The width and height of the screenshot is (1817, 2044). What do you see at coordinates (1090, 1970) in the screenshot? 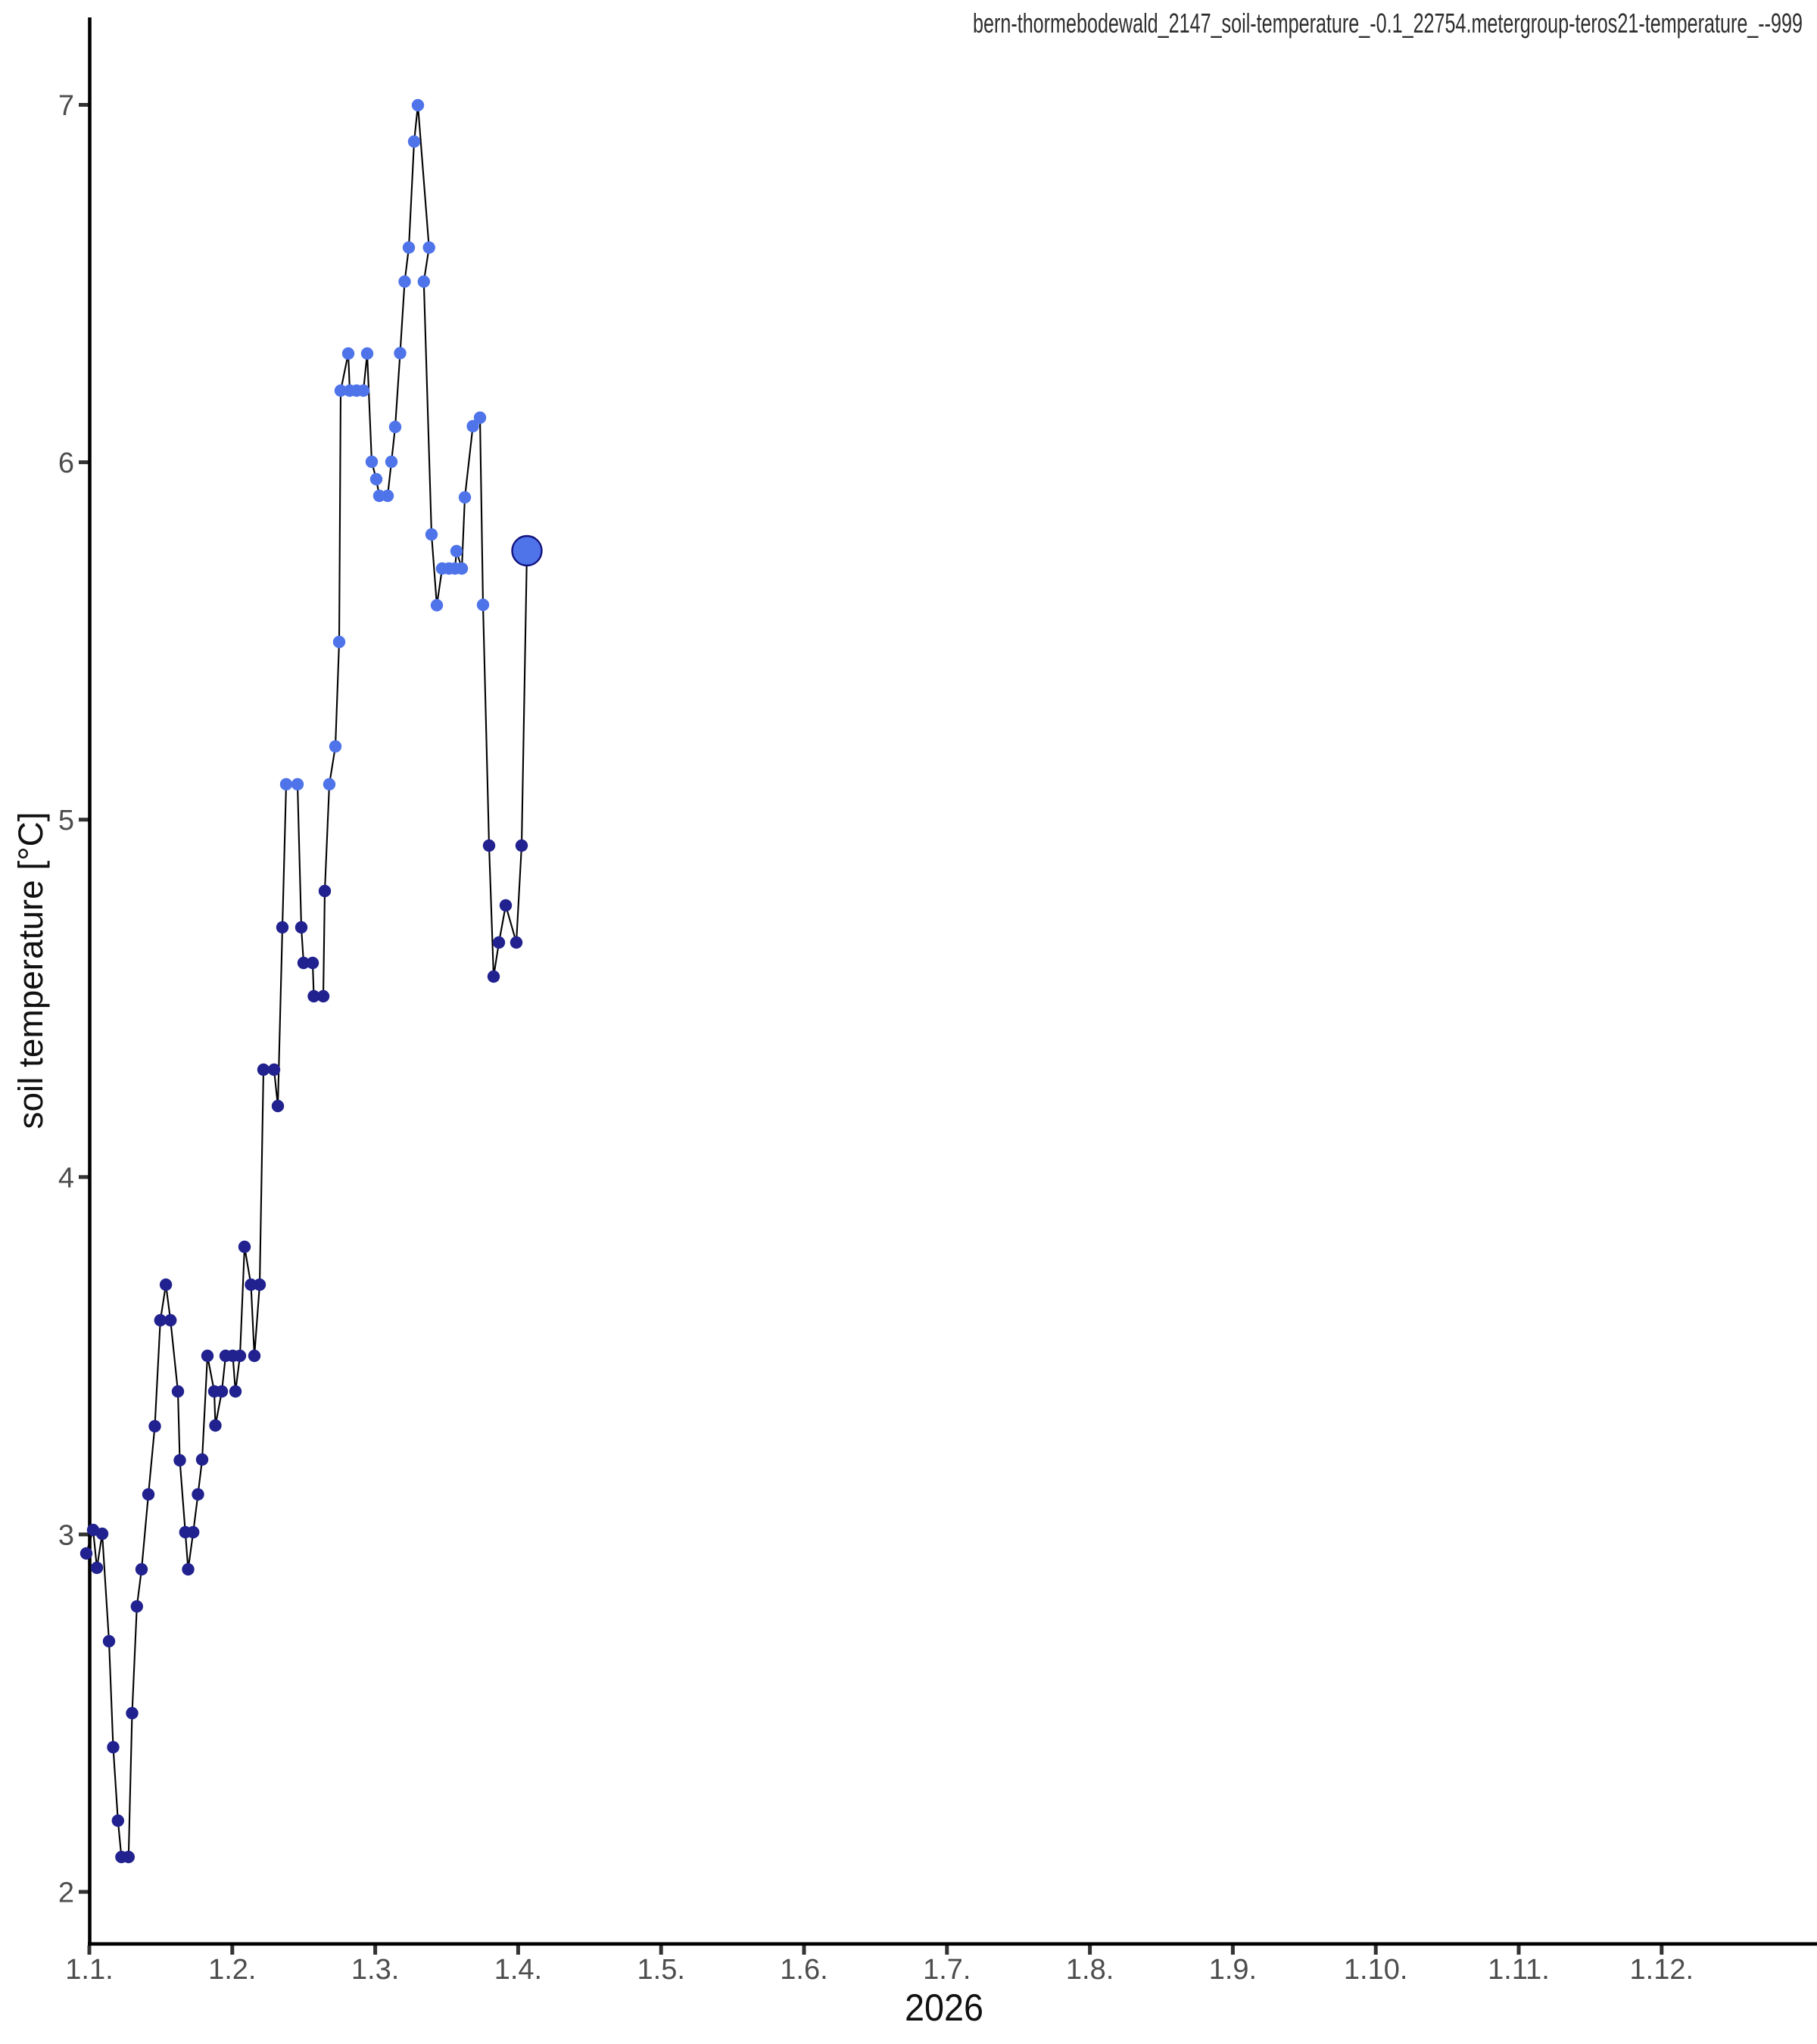
I see `svg-text: 1.8.` at bounding box center [1090, 1970].